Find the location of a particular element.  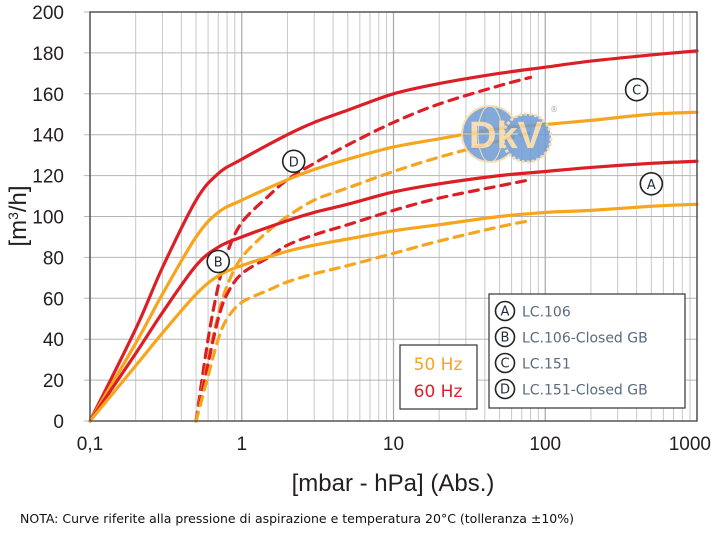

x-tick-label: 1000 is located at coordinates (690, 444).